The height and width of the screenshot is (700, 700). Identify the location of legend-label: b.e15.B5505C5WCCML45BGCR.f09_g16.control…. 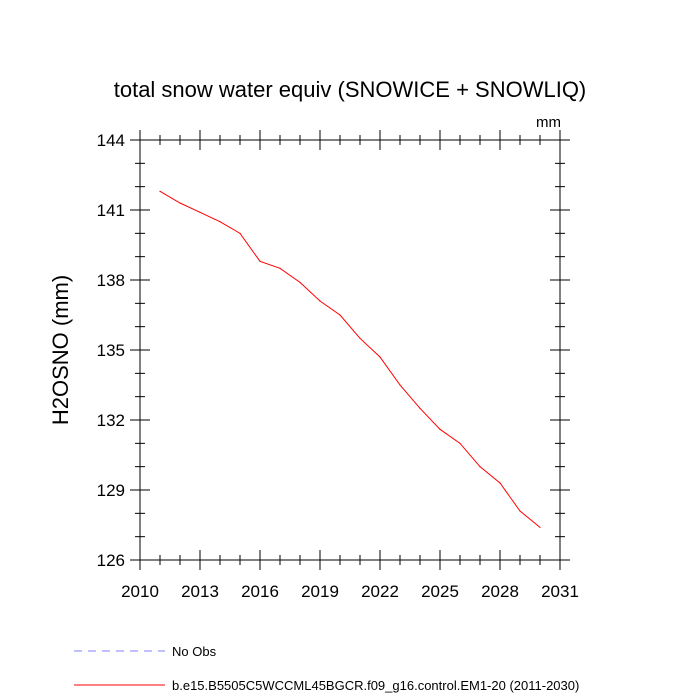
(375, 685).